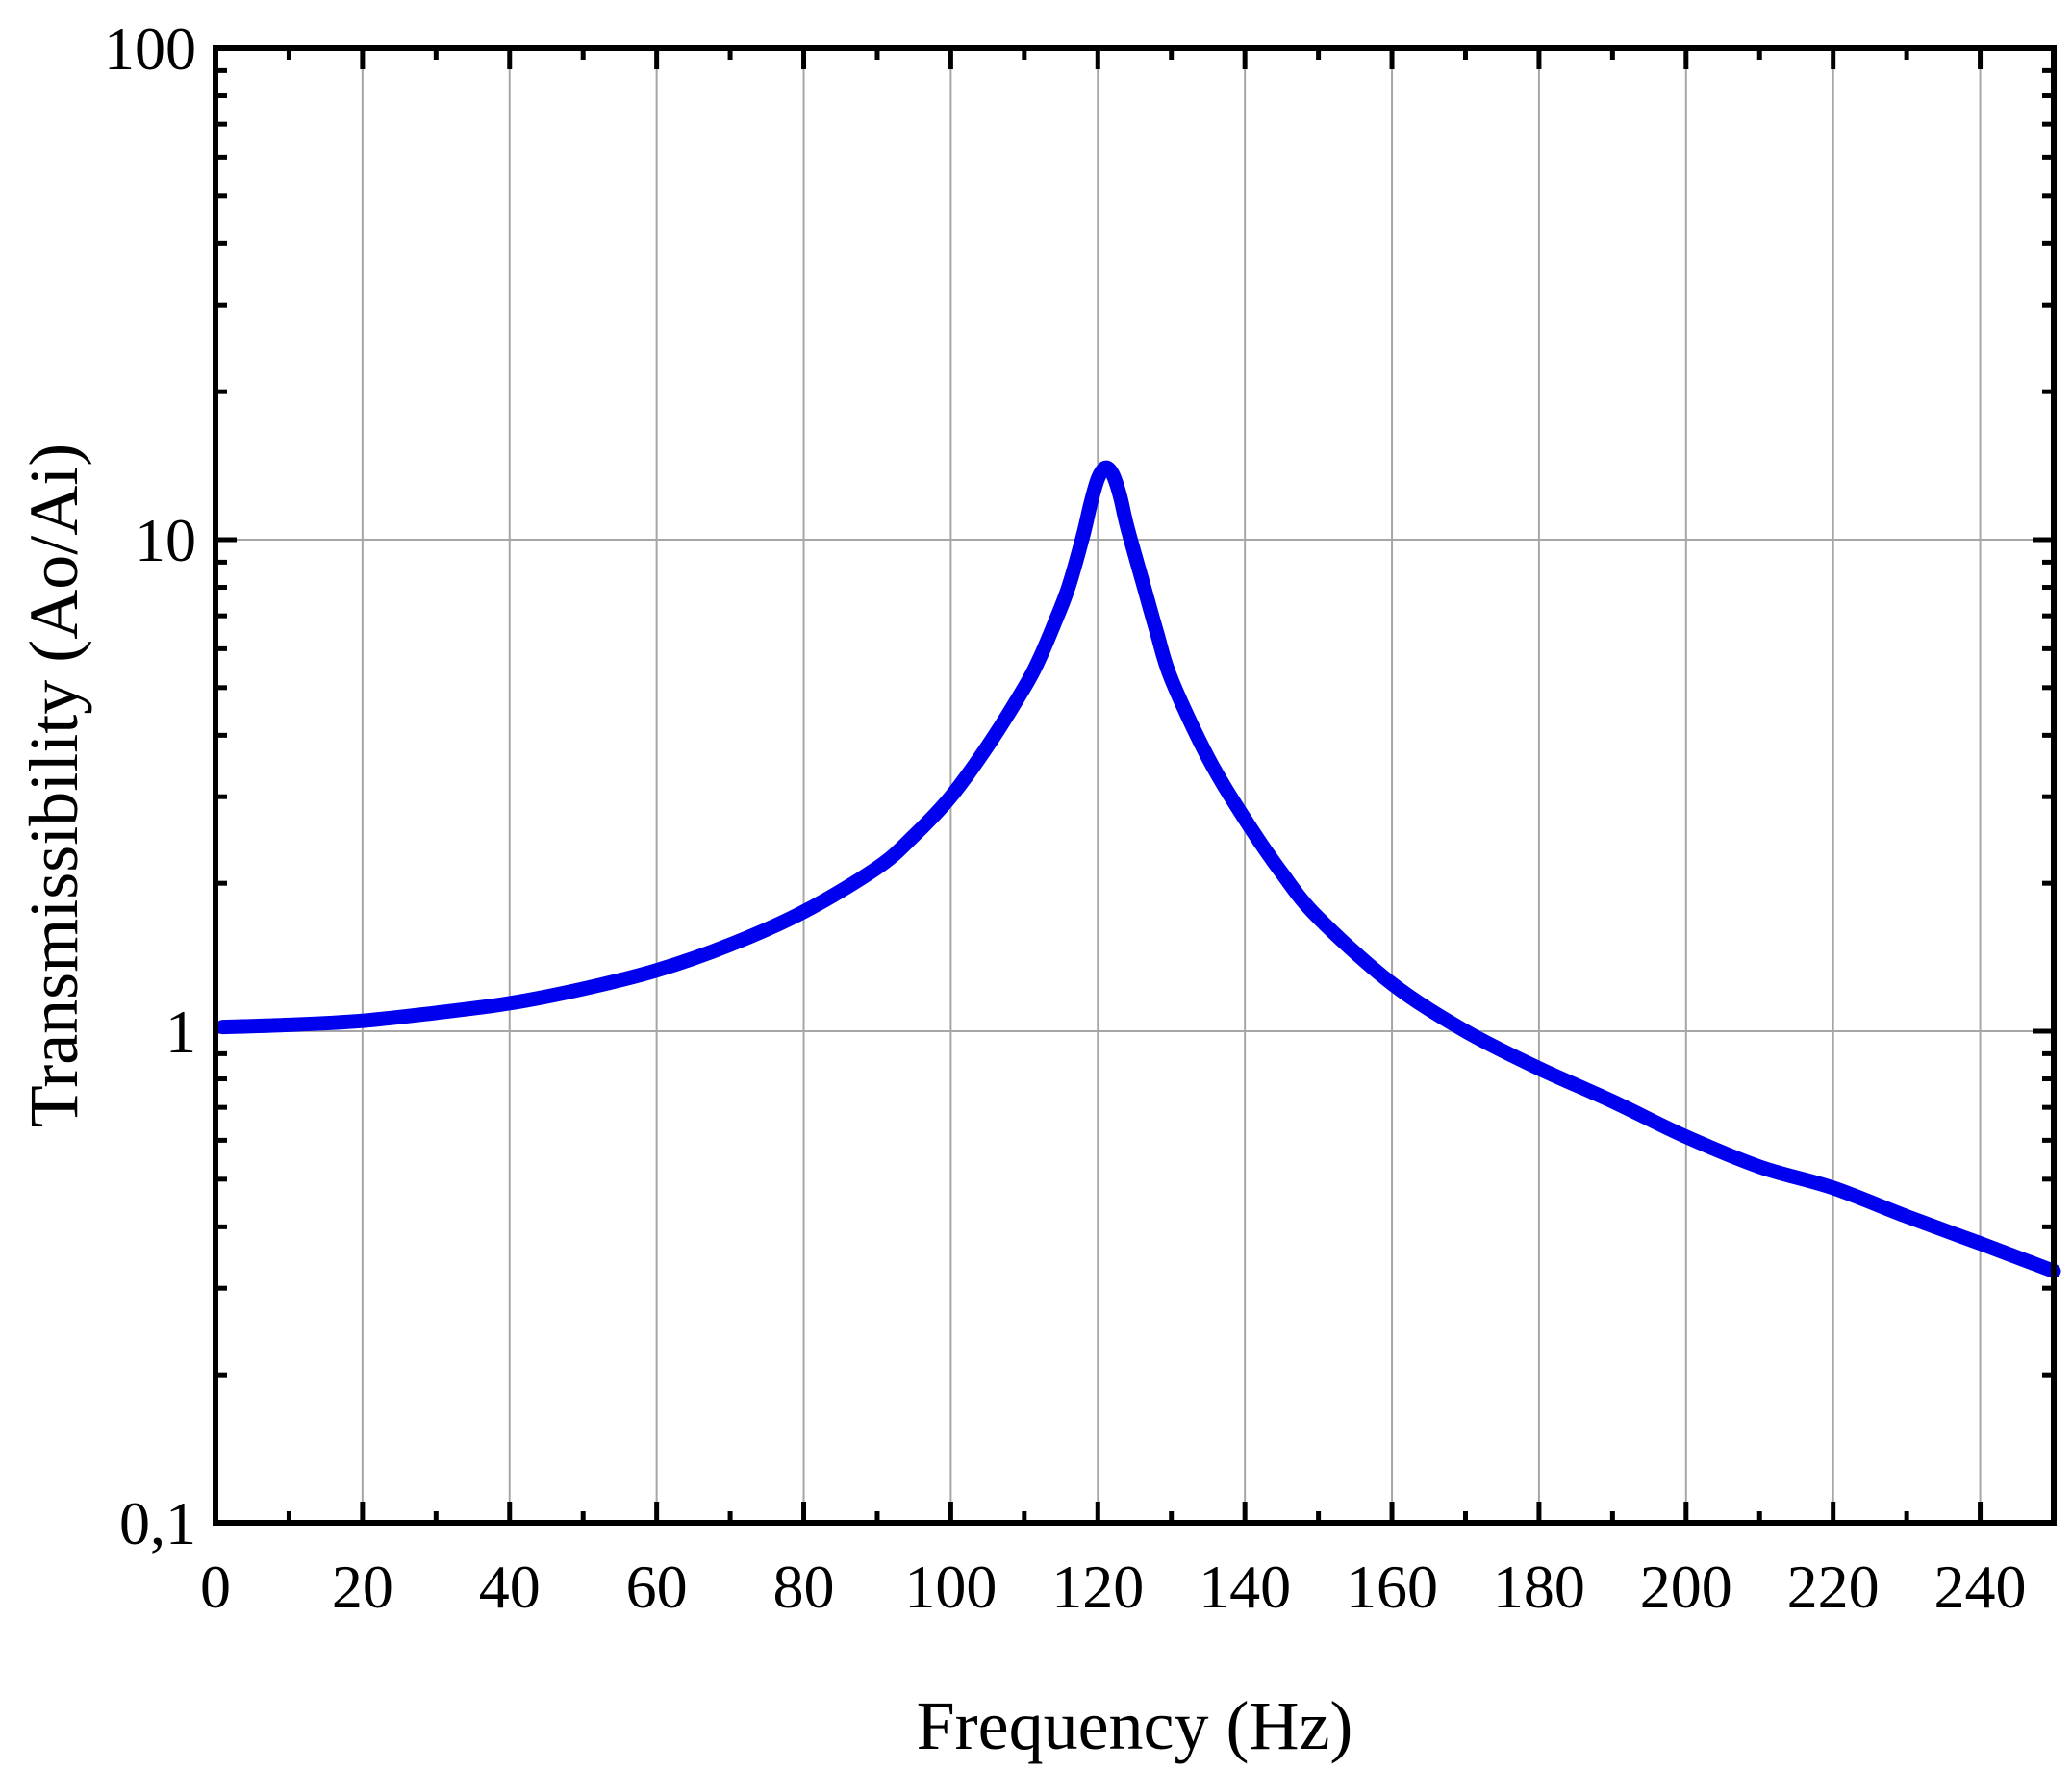 This screenshot has width=2072, height=1770. Describe the element at coordinates (362, 1587) in the screenshot. I see `x-tick-label: 20` at that location.